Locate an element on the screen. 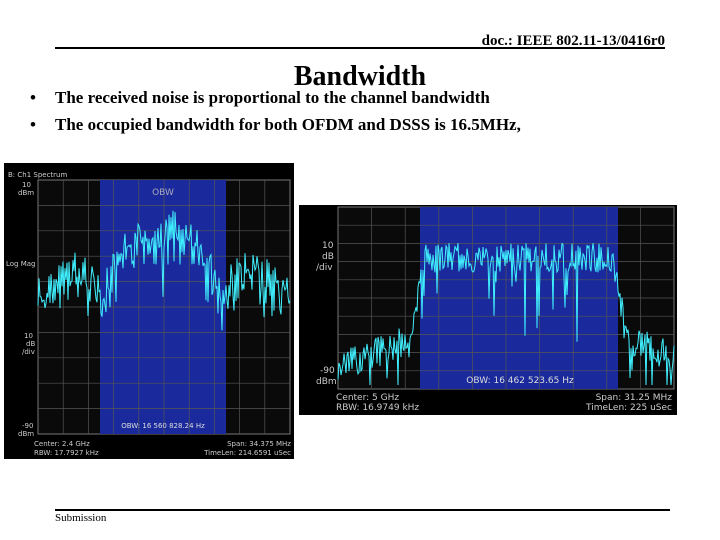 Image resolution: width=720 pixels, height=540 pixels. label: TimeLen: 225 uSec is located at coordinates (628, 408).